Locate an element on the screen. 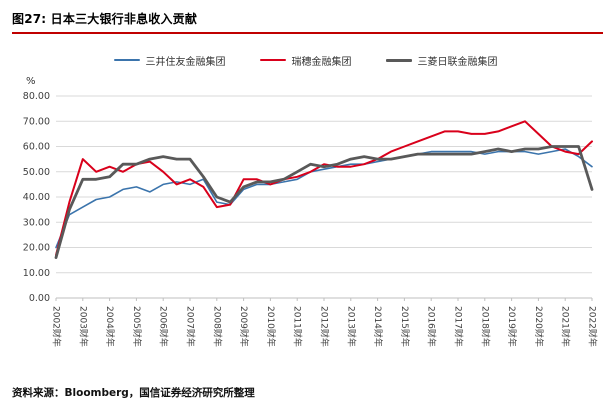  y-tick-label: 50.00 is located at coordinates (36, 172).